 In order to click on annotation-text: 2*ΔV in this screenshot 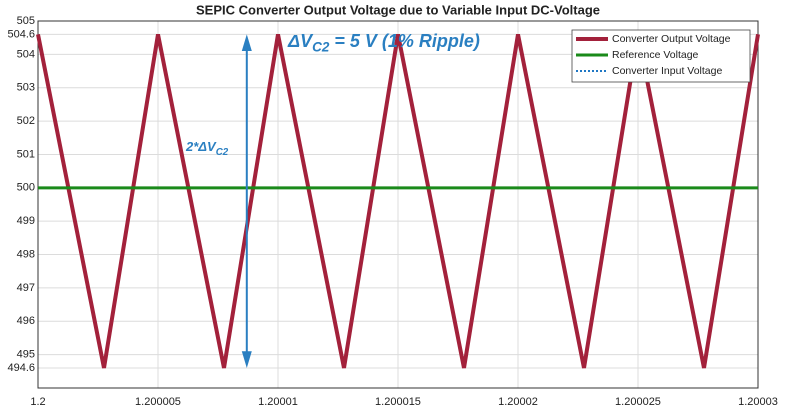, I will do `click(201, 146)`.